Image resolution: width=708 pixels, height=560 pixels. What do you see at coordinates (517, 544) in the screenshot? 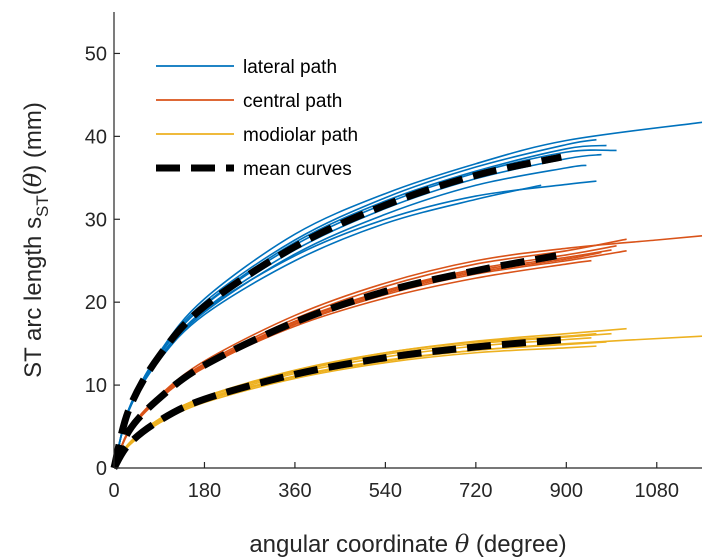
I see `x-axis-label-suffix: (degree)` at bounding box center [517, 544].